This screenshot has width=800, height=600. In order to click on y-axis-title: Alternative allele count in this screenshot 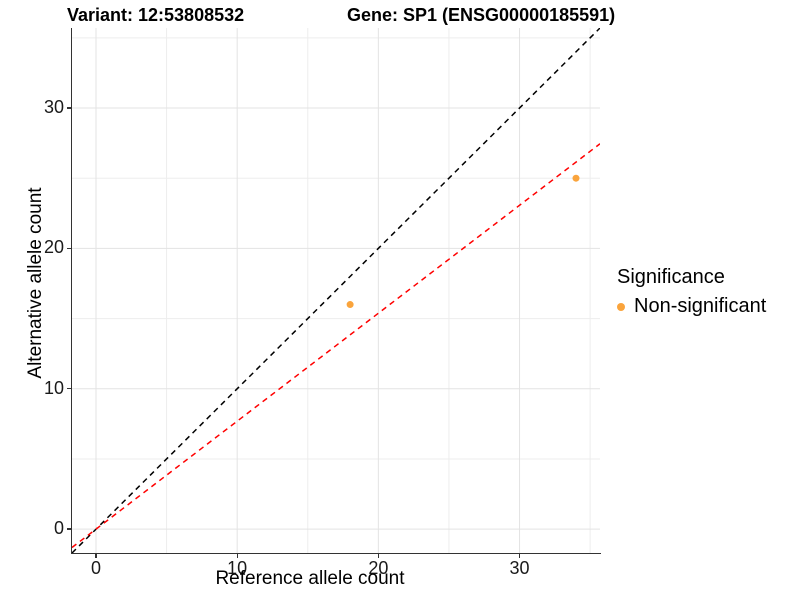, I will do `click(35, 283)`.